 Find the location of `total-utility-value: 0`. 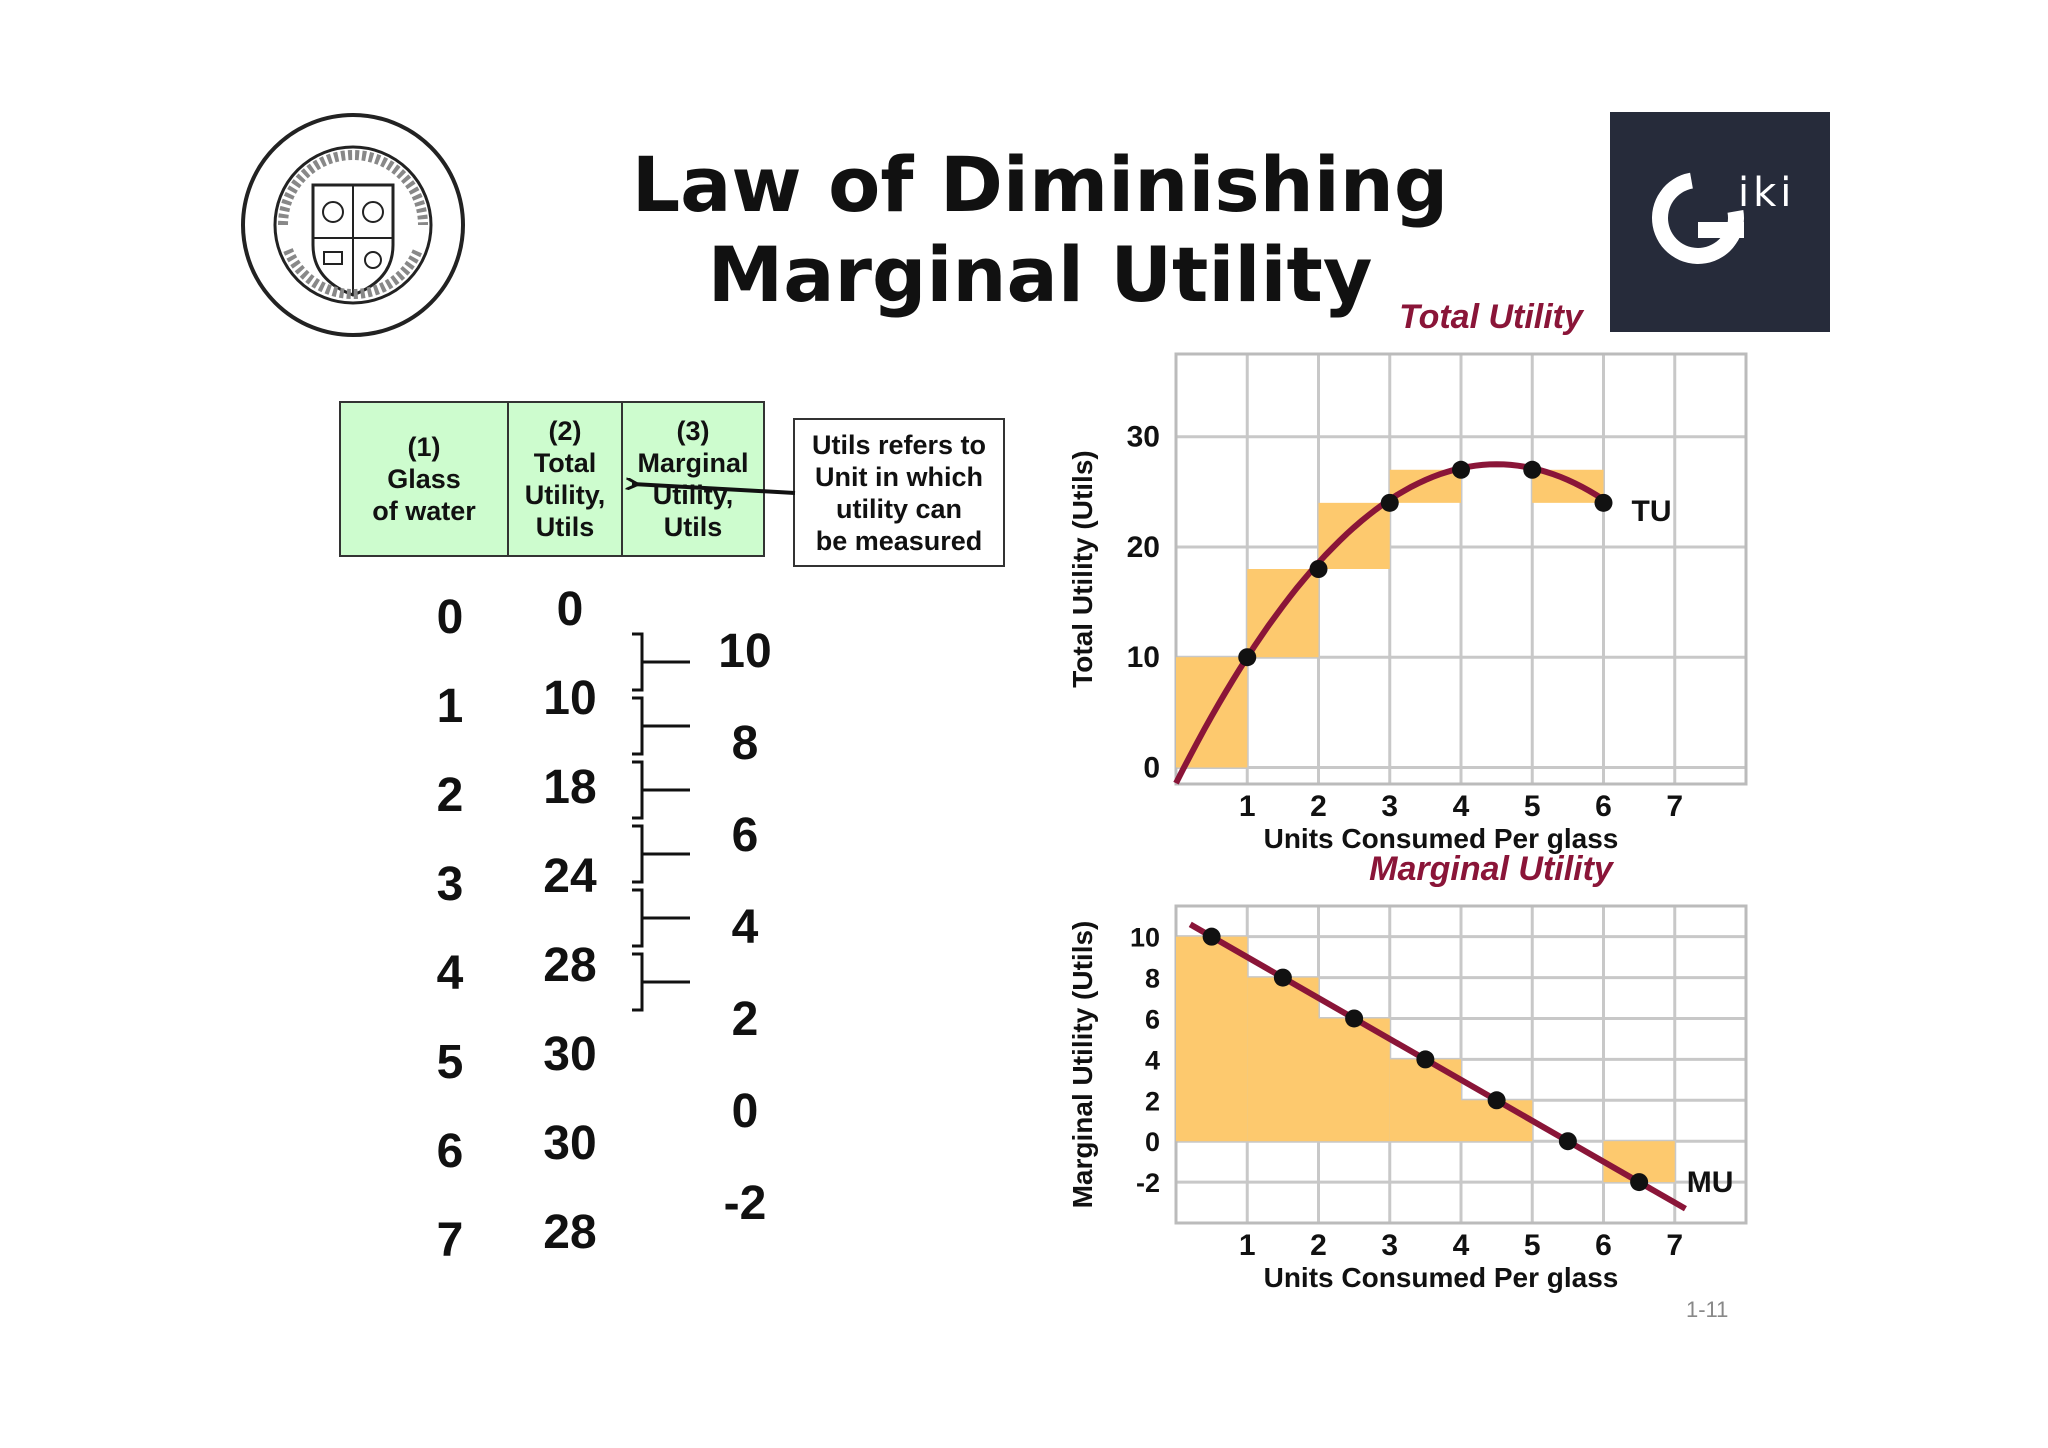

total-utility-value: 0 is located at coordinates (570, 609).